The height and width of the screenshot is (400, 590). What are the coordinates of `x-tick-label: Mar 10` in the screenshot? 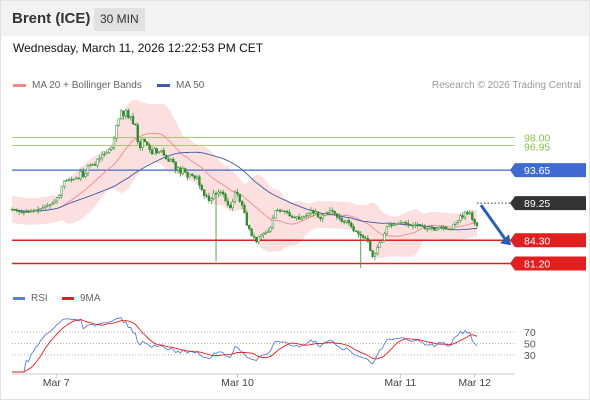 It's located at (237, 383).